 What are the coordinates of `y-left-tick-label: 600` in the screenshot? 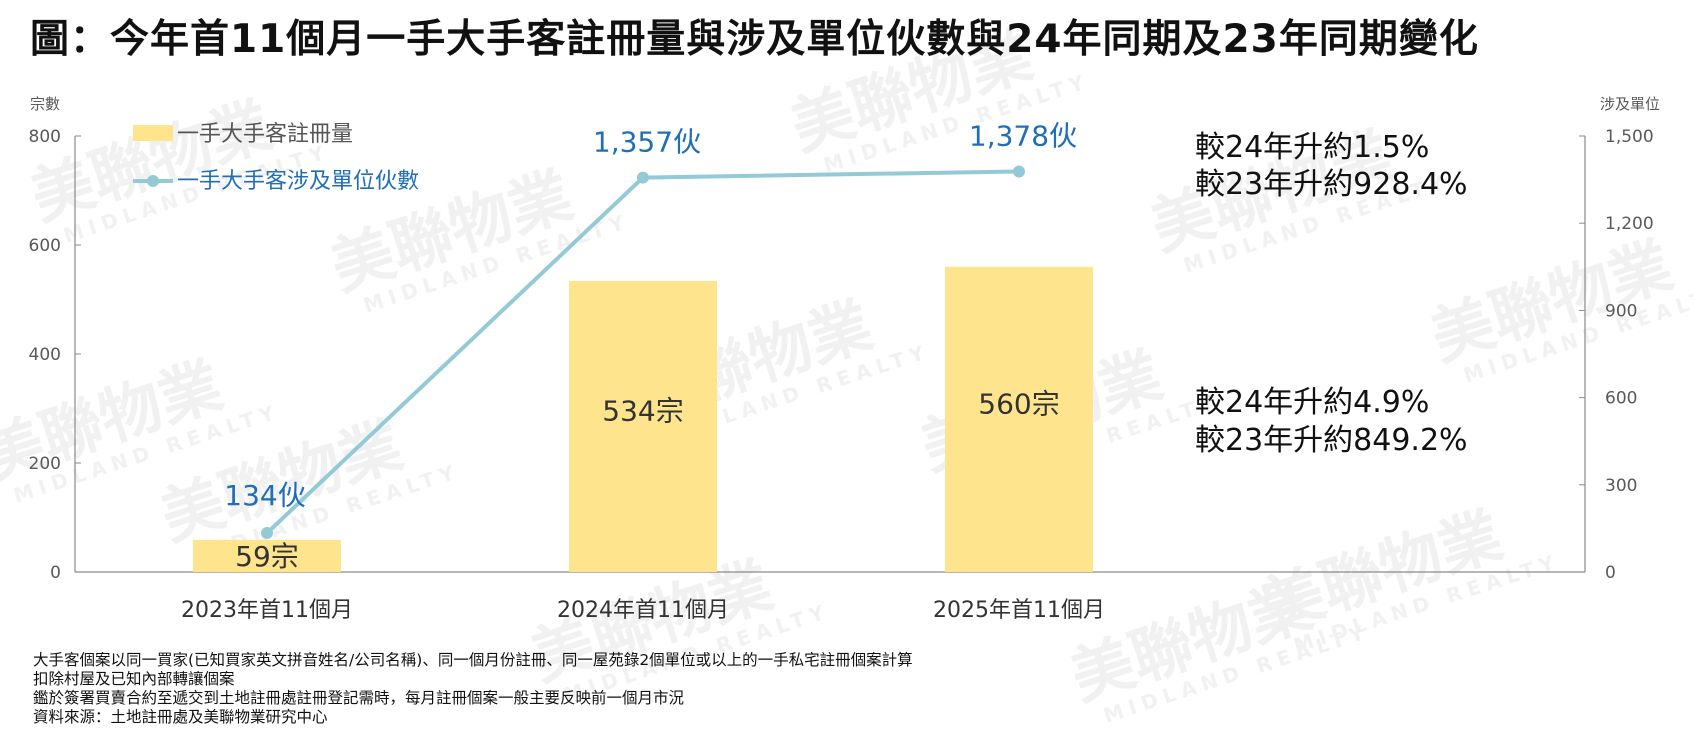 It's located at (45, 246).